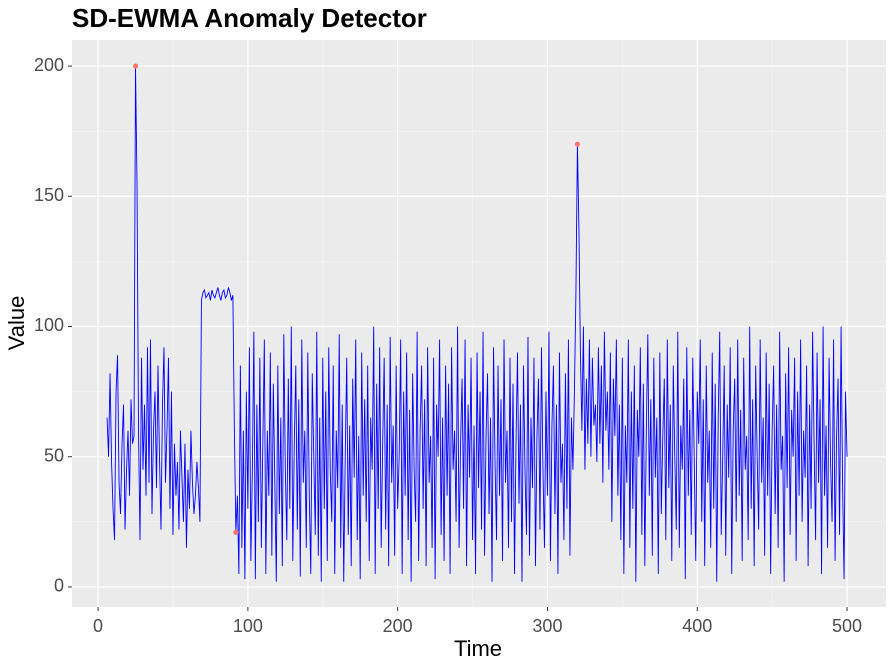  Describe the element at coordinates (248, 626) in the screenshot. I see `x-tick-label: 100` at that location.